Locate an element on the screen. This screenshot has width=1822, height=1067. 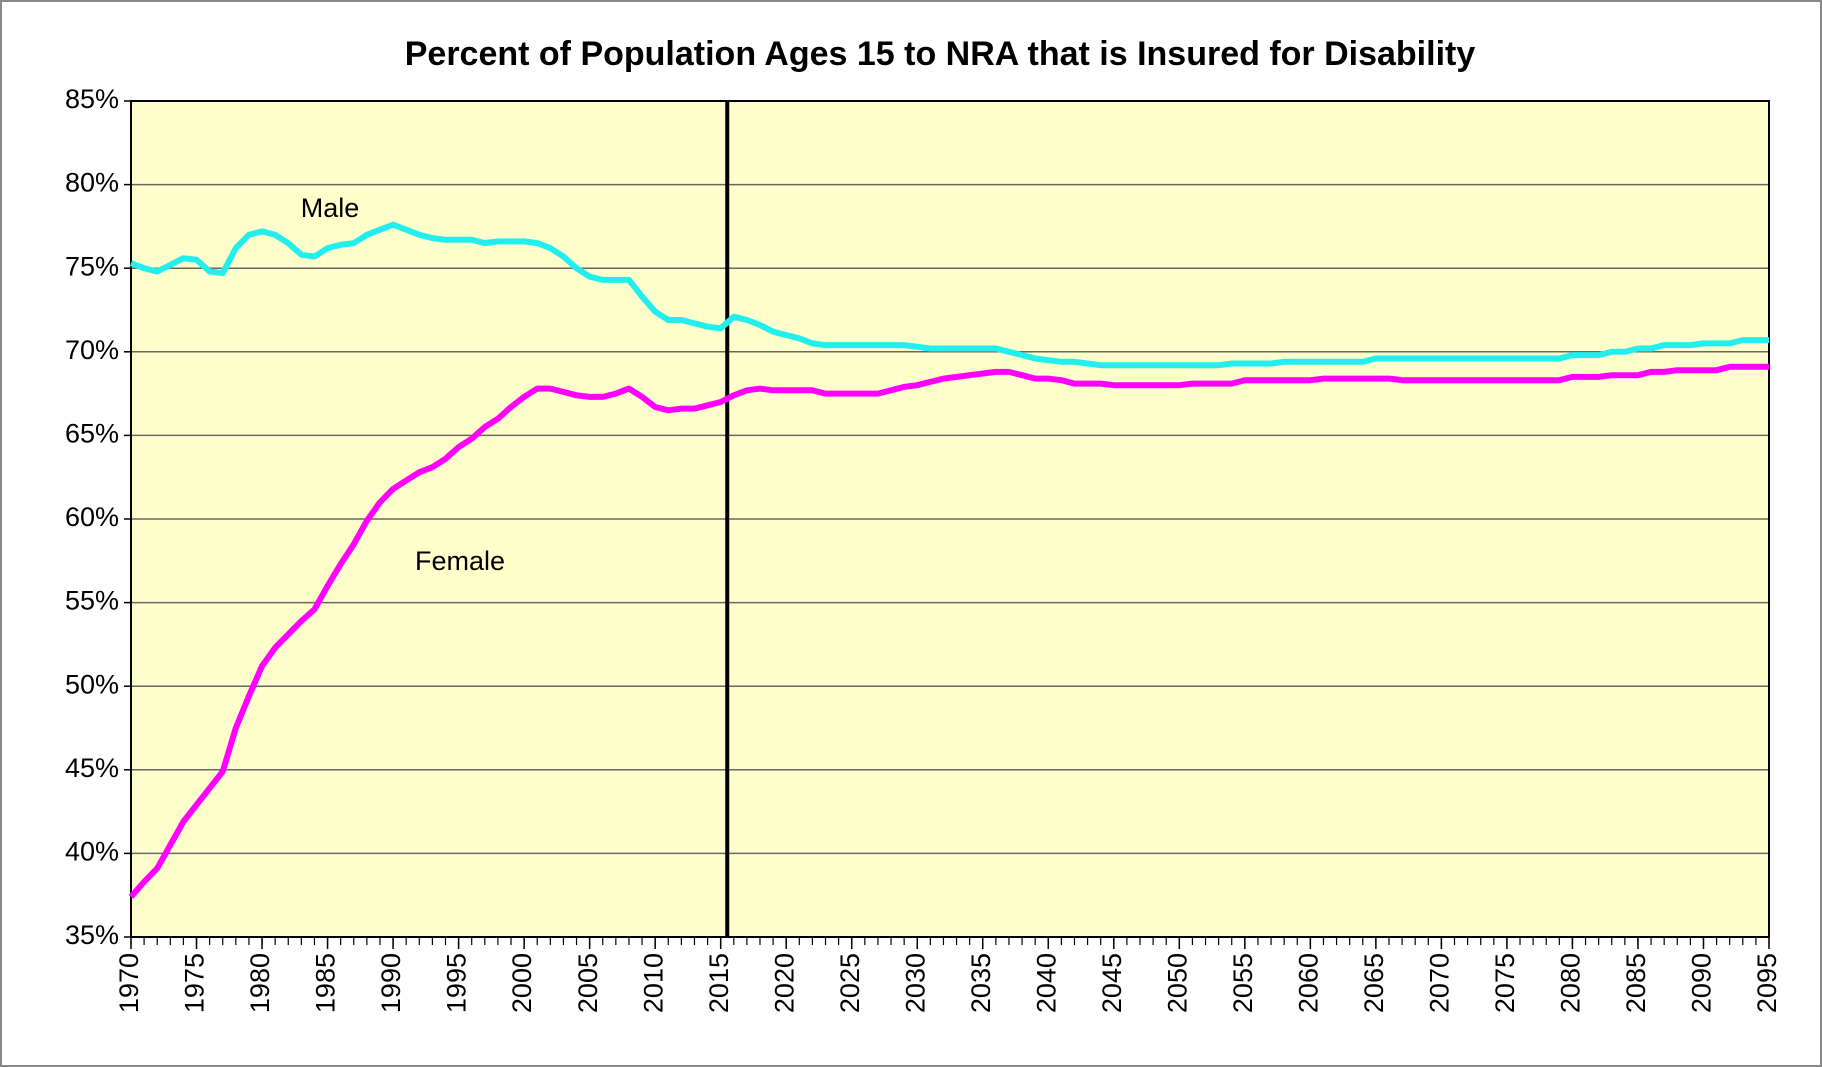
x-tick-label: 2015 is located at coordinates (719, 983).